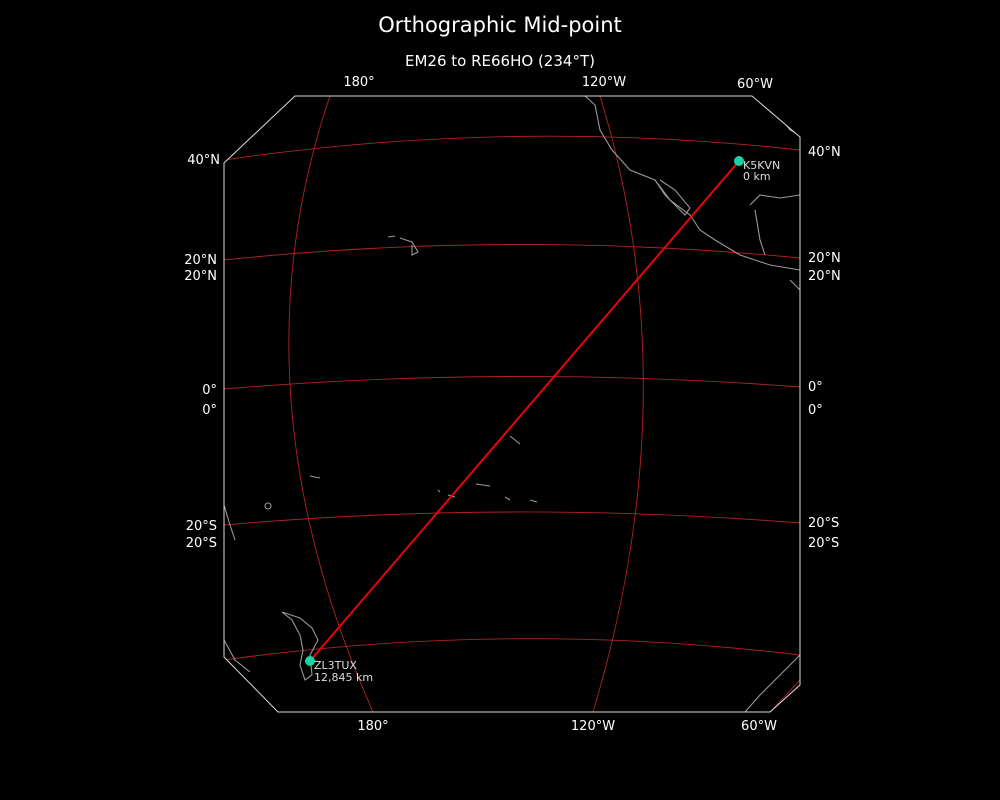 The image size is (1000, 800). What do you see at coordinates (618, 404) in the screenshot?
I see `meridian-120w` at bounding box center [618, 404].